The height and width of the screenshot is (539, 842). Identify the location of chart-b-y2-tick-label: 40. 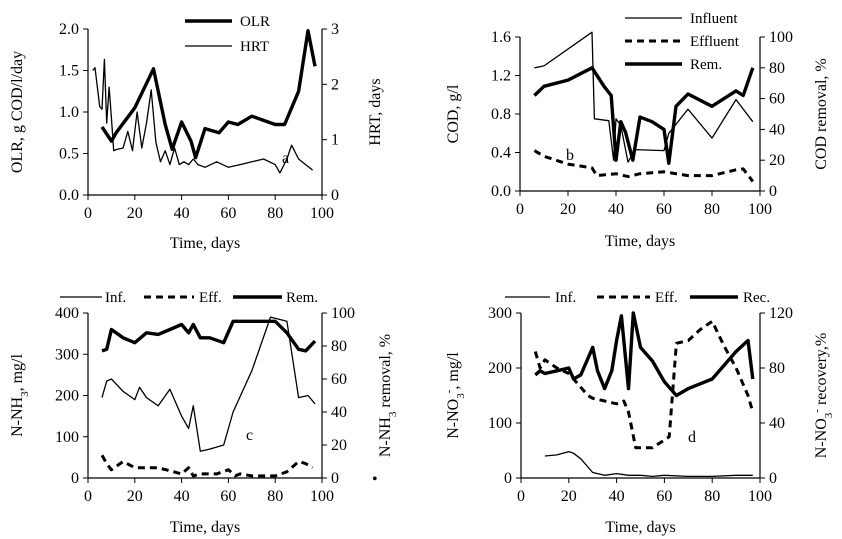
(777, 129).